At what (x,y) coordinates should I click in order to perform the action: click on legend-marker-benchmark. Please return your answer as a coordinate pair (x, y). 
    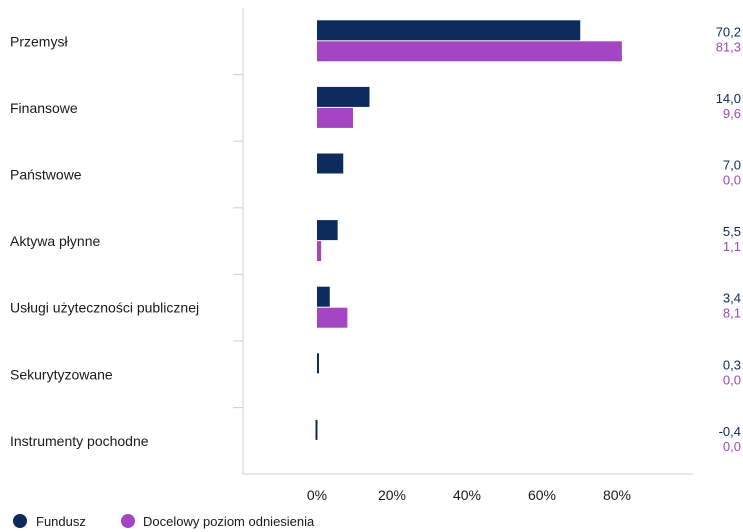
    Looking at the image, I should click on (128, 521).